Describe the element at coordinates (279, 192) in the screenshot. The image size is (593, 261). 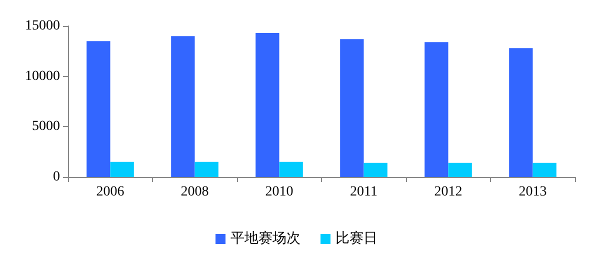
I see `x-tick-label: 2010` at that location.